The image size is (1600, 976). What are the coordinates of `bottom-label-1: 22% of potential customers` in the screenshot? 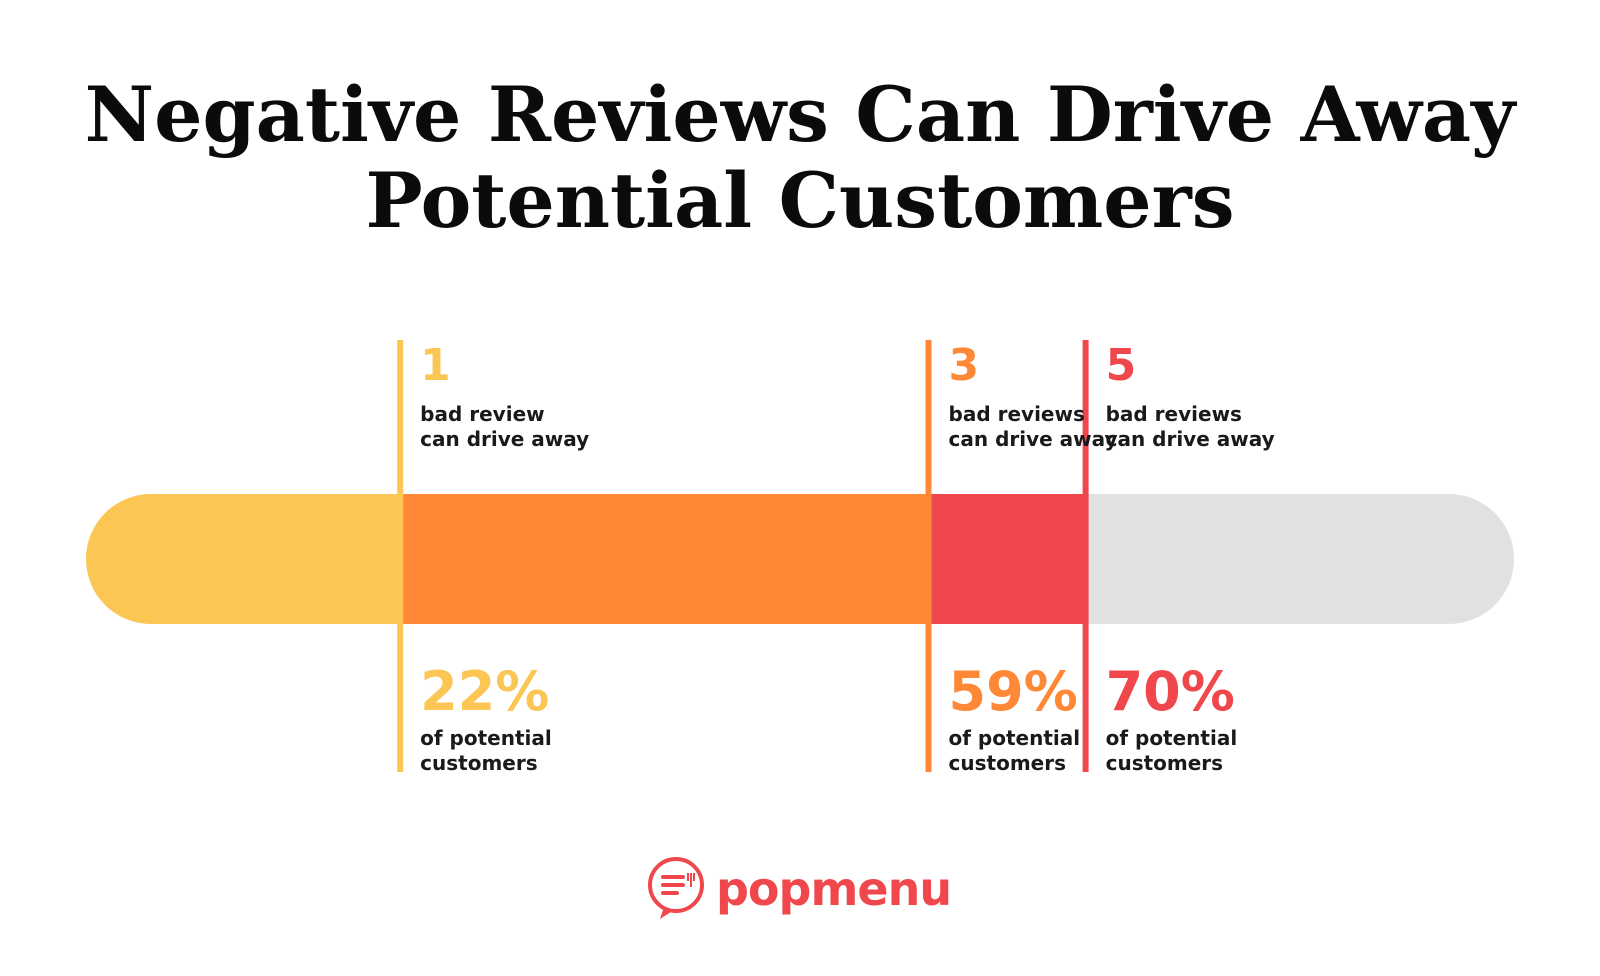 It's located at (486, 719).